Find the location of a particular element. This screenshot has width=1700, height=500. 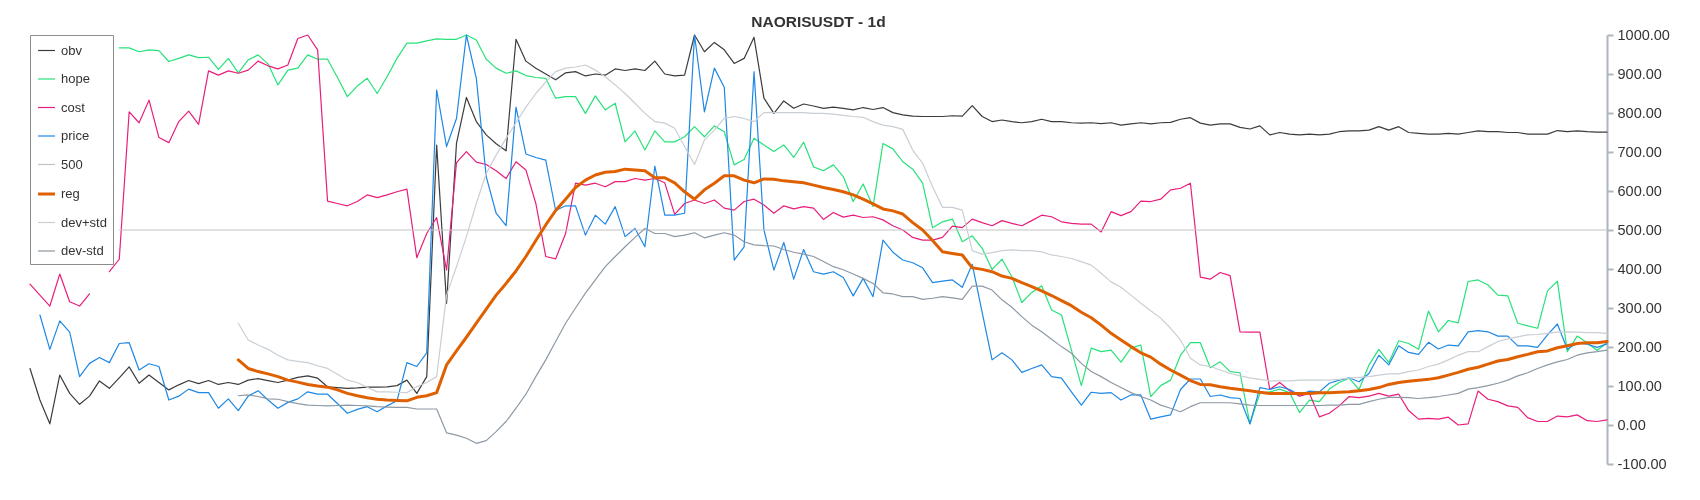

legend-label: hope is located at coordinates (75, 78).